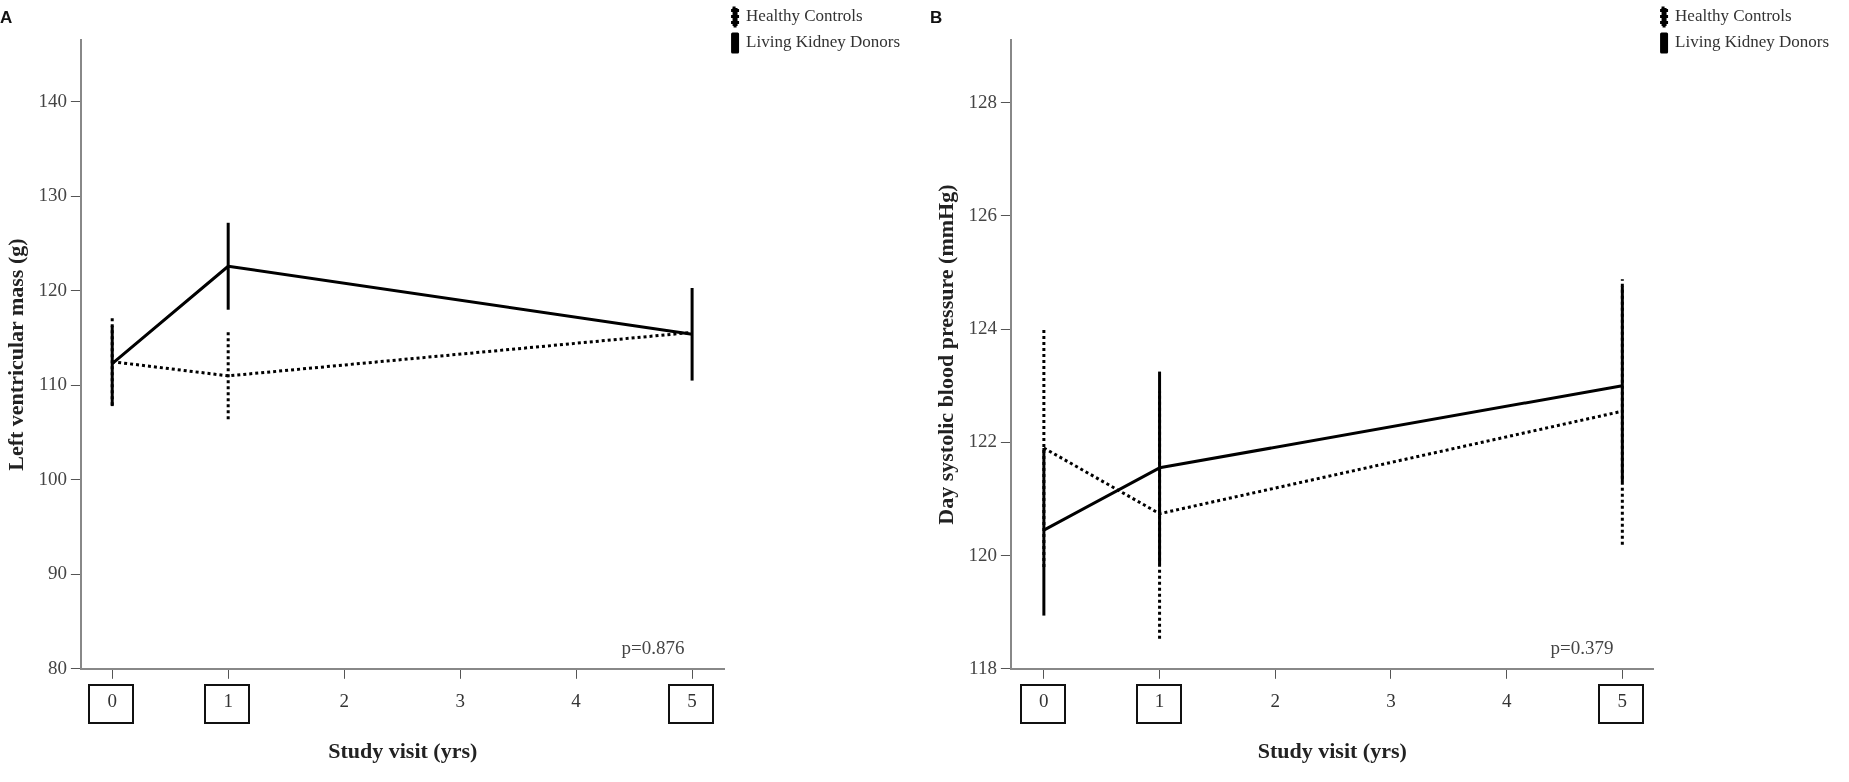 Image resolution: width=1849 pixels, height=782 pixels. I want to click on y-tick-label: 80, so click(57, 667).